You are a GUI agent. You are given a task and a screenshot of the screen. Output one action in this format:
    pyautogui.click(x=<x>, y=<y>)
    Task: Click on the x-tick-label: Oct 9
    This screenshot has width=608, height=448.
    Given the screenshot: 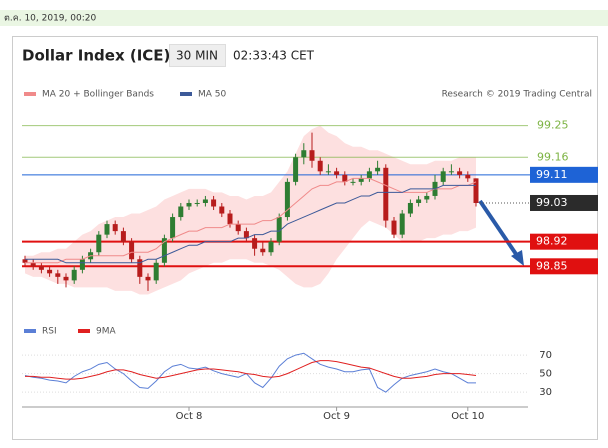 What is the action you would take?
    pyautogui.click(x=336, y=416)
    